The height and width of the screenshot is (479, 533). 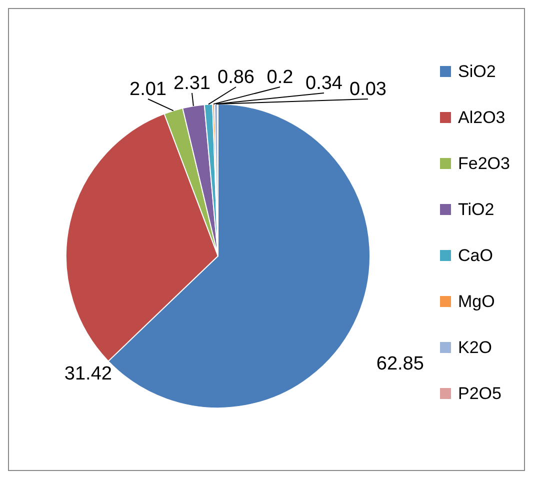 I want to click on legend-label: CaO, so click(x=475, y=255).